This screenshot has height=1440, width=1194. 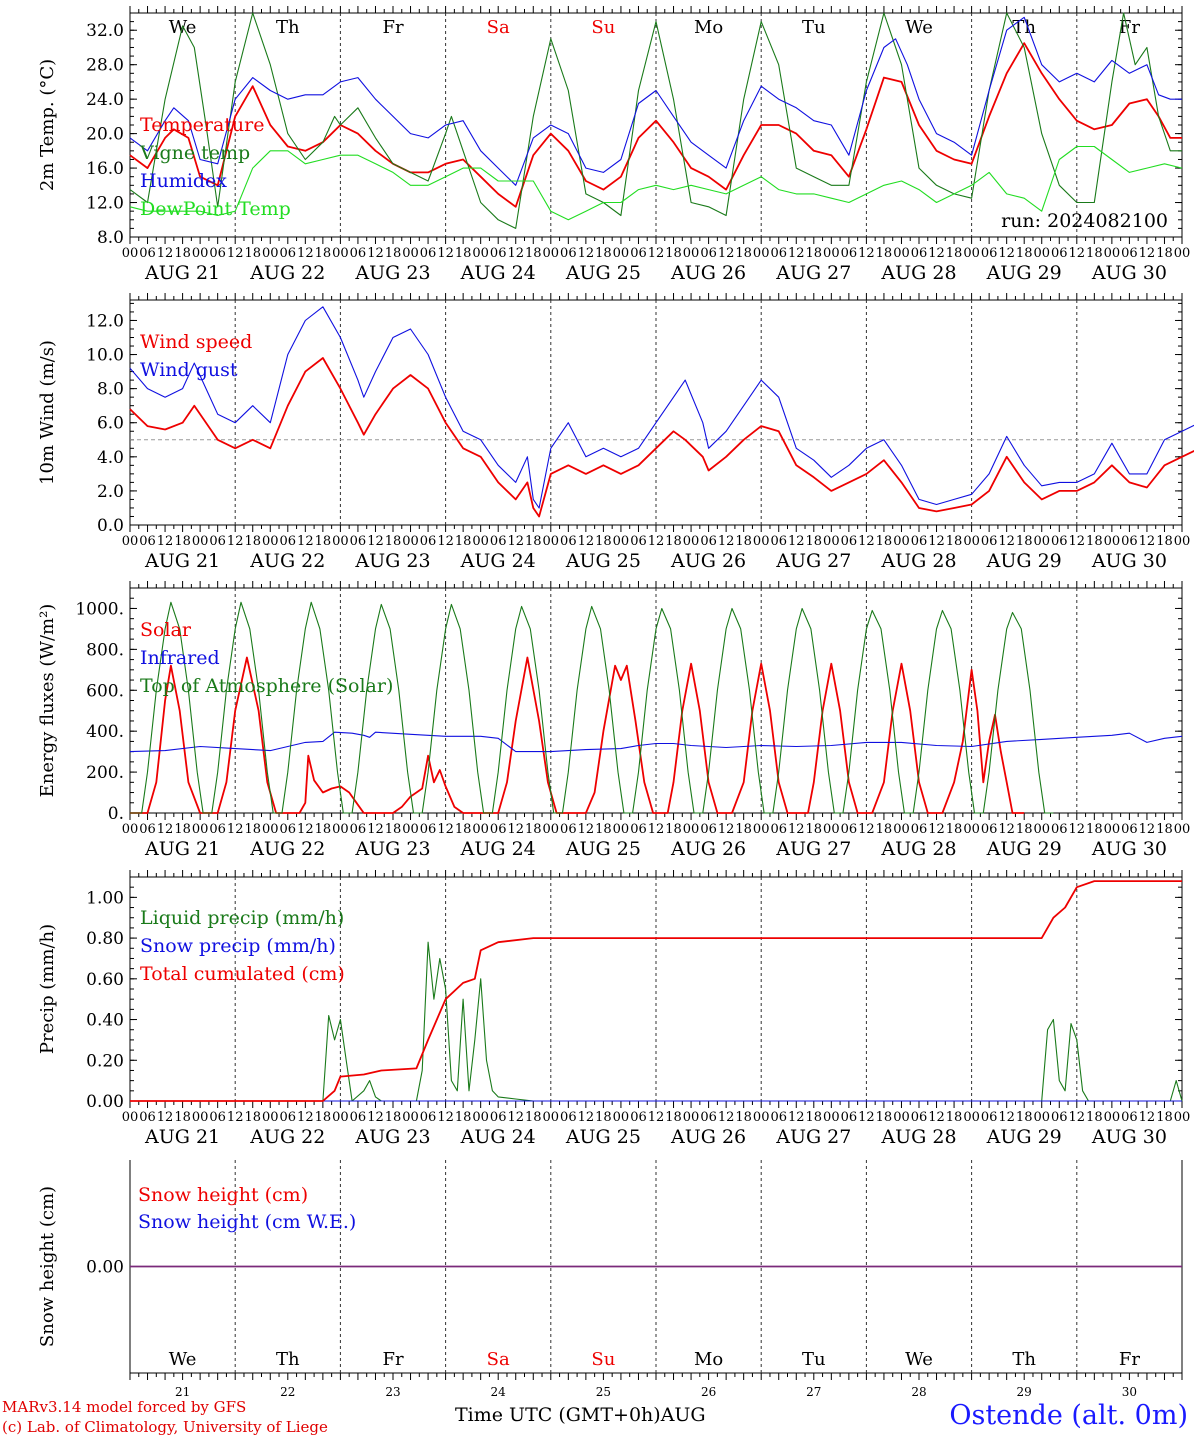 What do you see at coordinates (124, 1407) in the screenshot?
I see `model-credit: MARv3.14 model forced by GFS` at bounding box center [124, 1407].